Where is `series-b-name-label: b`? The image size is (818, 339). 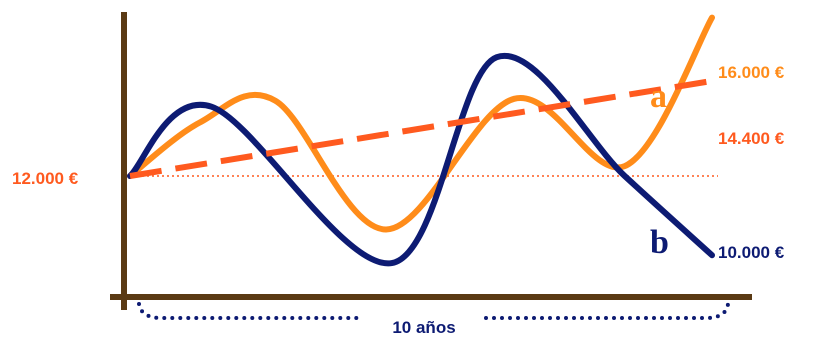
series-b-name-label: b is located at coordinates (659, 242).